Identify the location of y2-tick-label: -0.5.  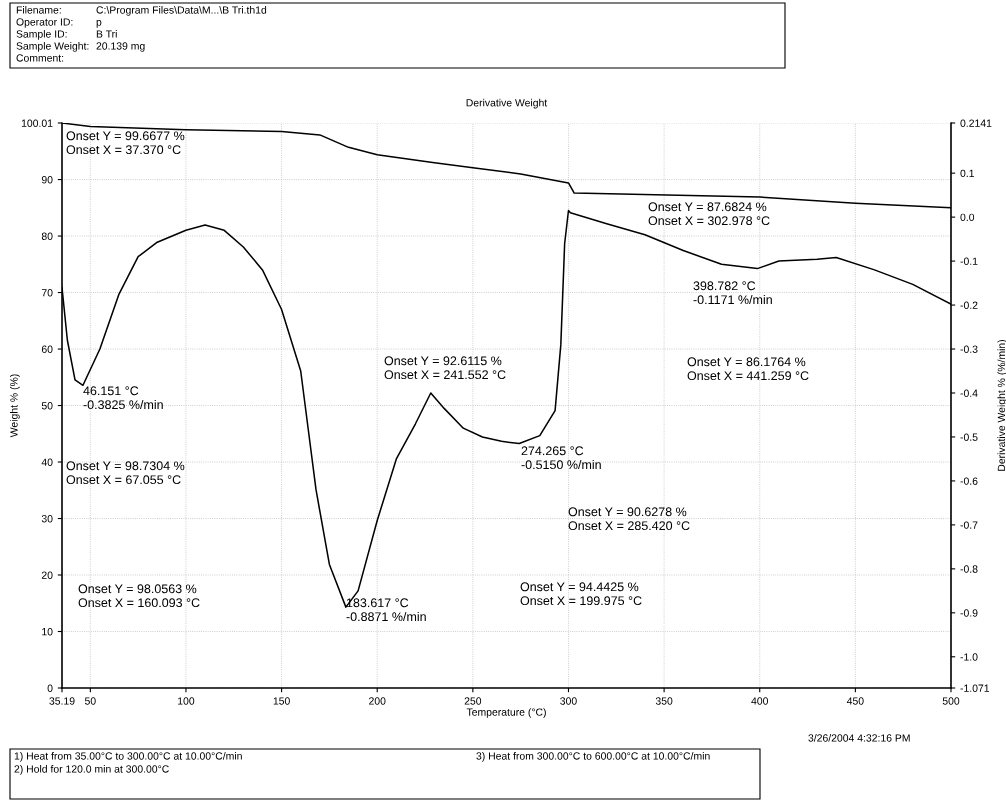
(969, 437).